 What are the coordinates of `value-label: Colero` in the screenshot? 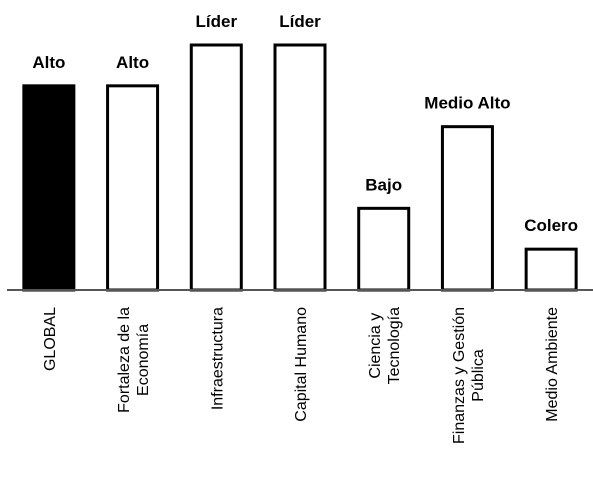 It's located at (551, 225).